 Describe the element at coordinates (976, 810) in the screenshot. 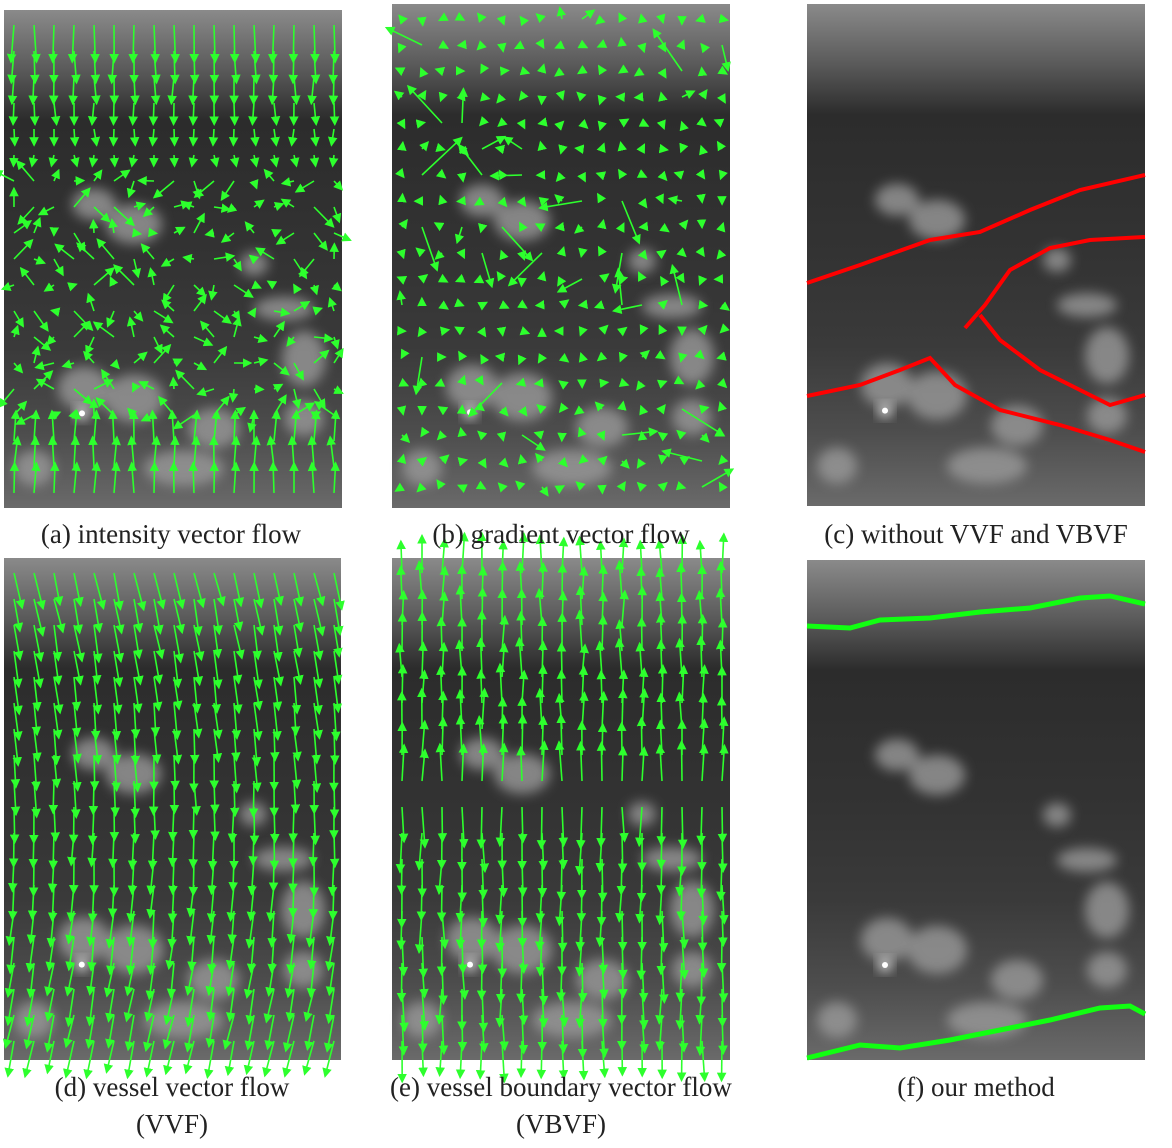

I see `image-panel-f` at that location.